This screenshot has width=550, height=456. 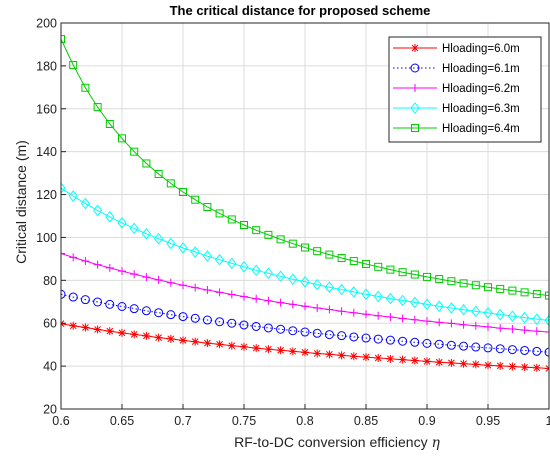 What do you see at coordinates (50, 281) in the screenshot?
I see `y-tick-label: 80` at bounding box center [50, 281].